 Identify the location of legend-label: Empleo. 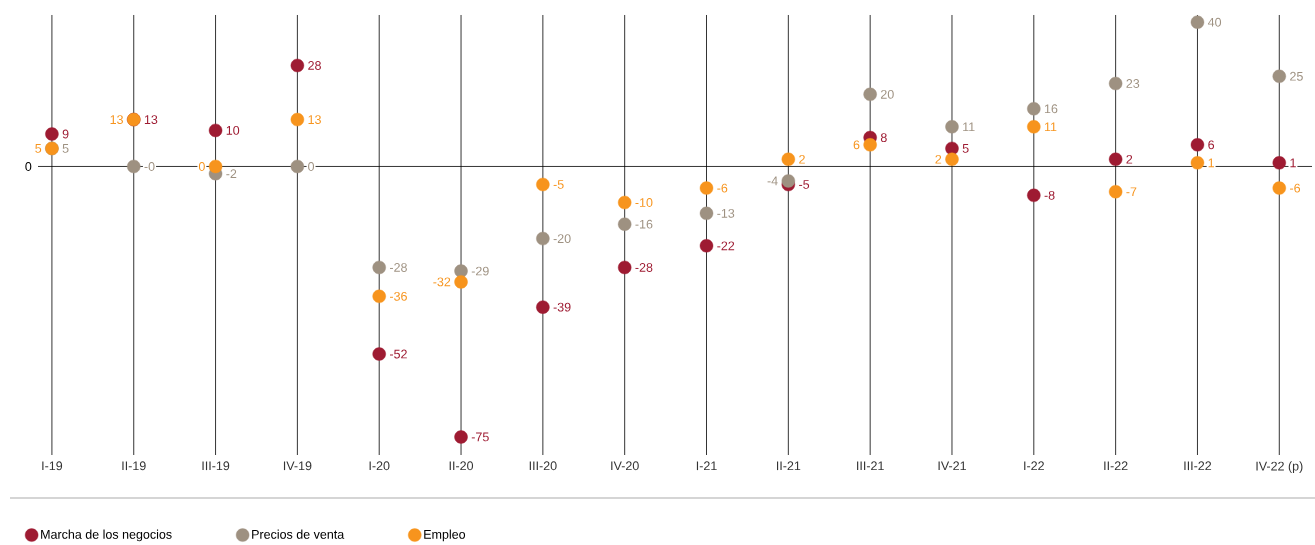
(445, 535).